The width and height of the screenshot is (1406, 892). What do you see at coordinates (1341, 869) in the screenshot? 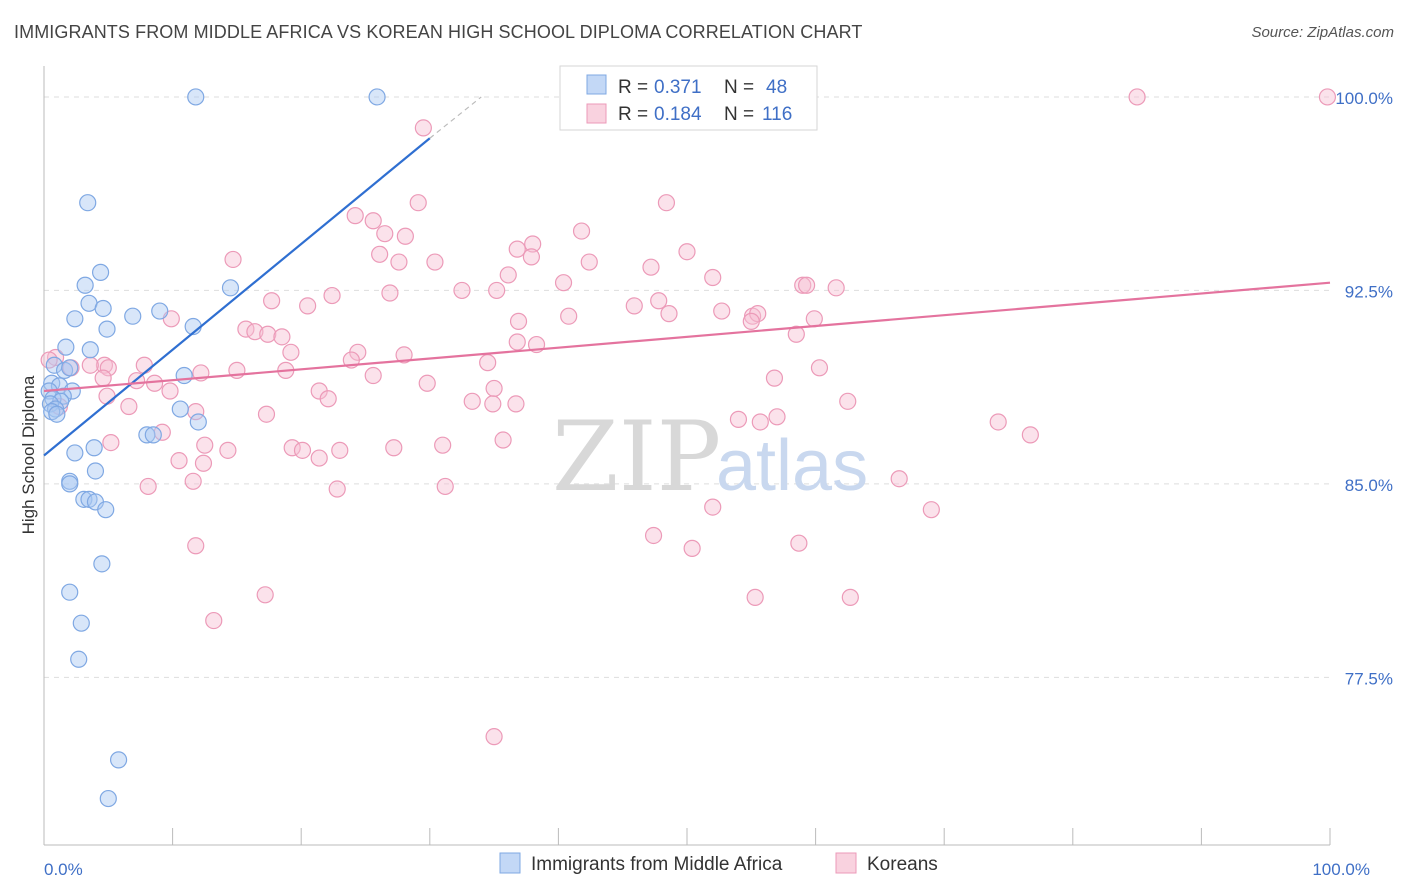
I see `x-tick-label-max: 100.0%` at bounding box center [1341, 869].